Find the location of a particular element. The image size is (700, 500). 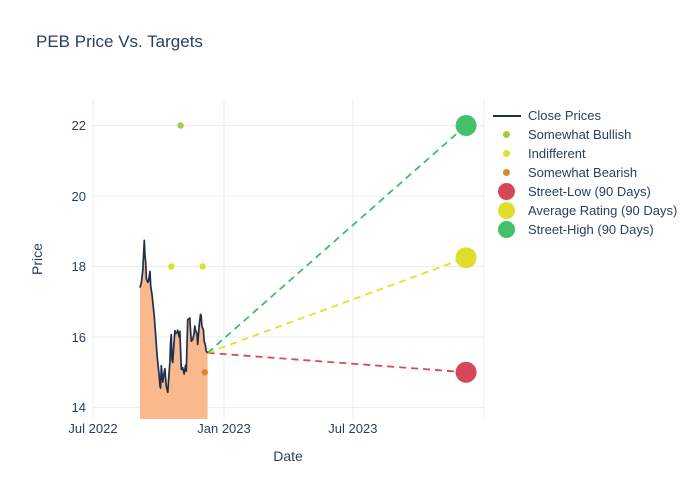

legend-item-street-high-days-: Street-High (90 Days) is located at coordinates (583, 229).